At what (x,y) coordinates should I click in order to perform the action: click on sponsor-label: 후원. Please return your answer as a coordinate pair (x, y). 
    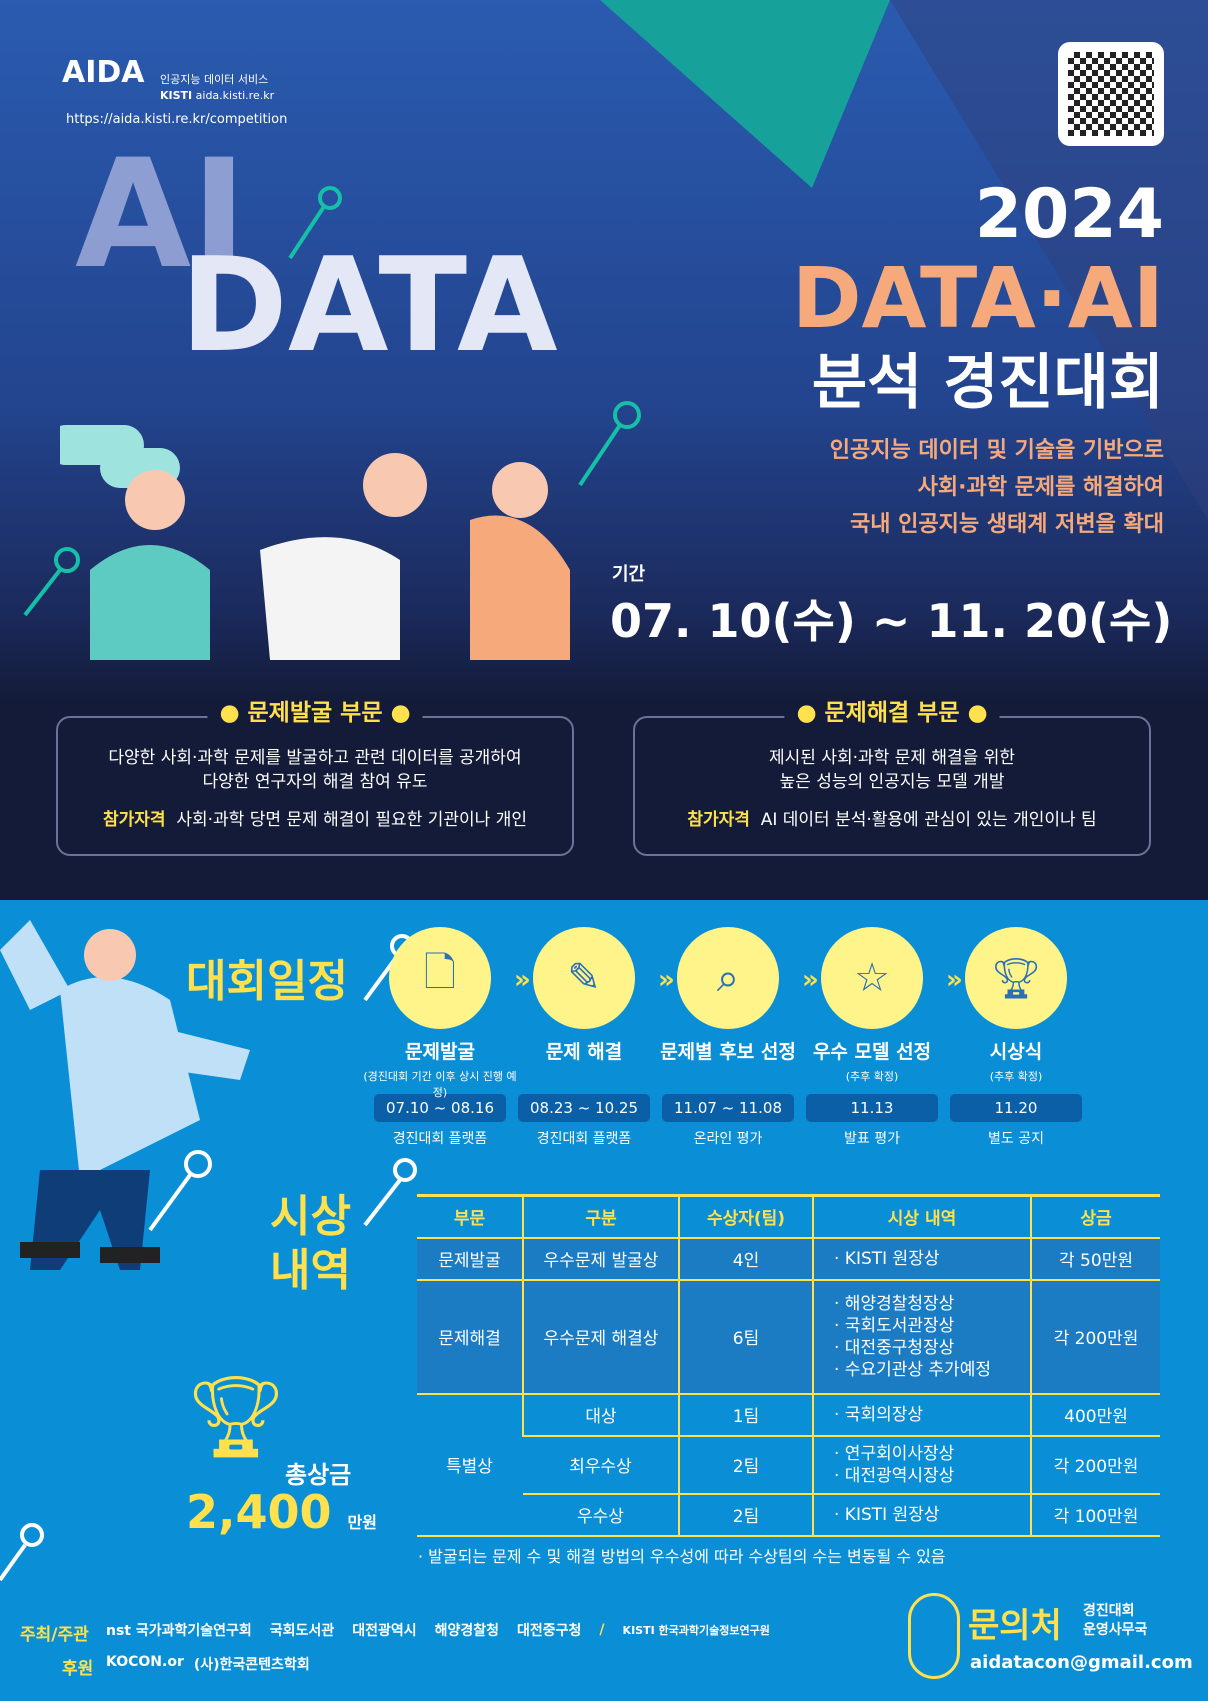
    Looking at the image, I should click on (78, 1669).